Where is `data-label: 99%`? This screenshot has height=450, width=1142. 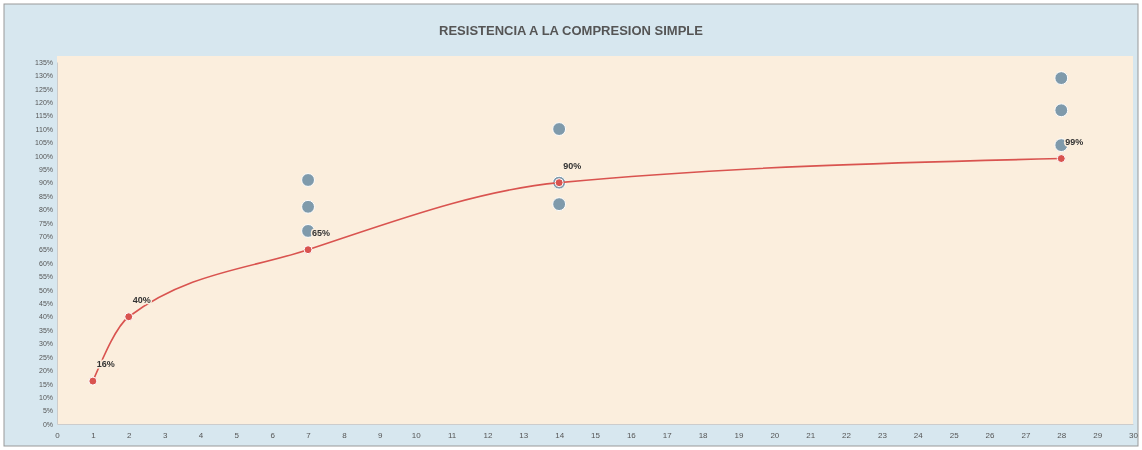
data-label: 99% is located at coordinates (1074, 141).